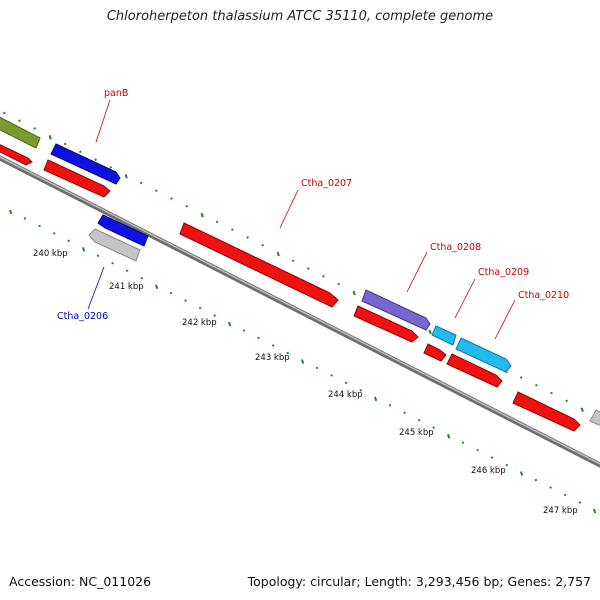 This screenshot has height=600, width=600. I want to click on gene-label-Ctha_0210: Ctha_0210, so click(543, 295).